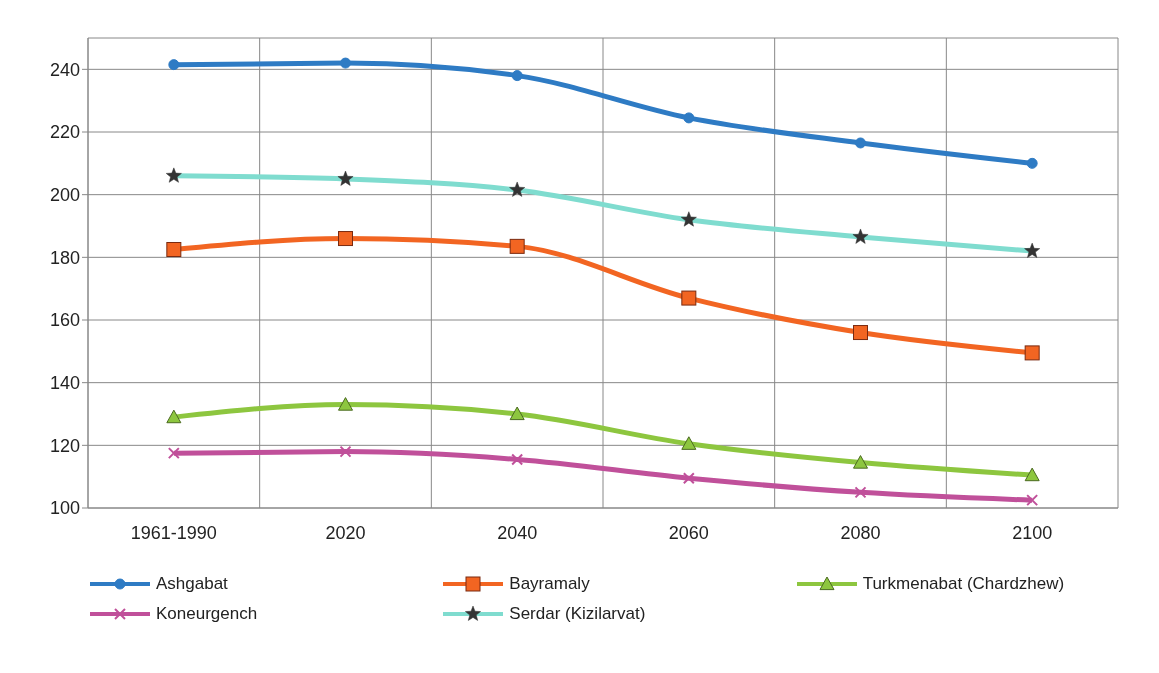 This screenshot has width=1159, height=673. I want to click on x-tick-label: 2100, so click(1032, 532).